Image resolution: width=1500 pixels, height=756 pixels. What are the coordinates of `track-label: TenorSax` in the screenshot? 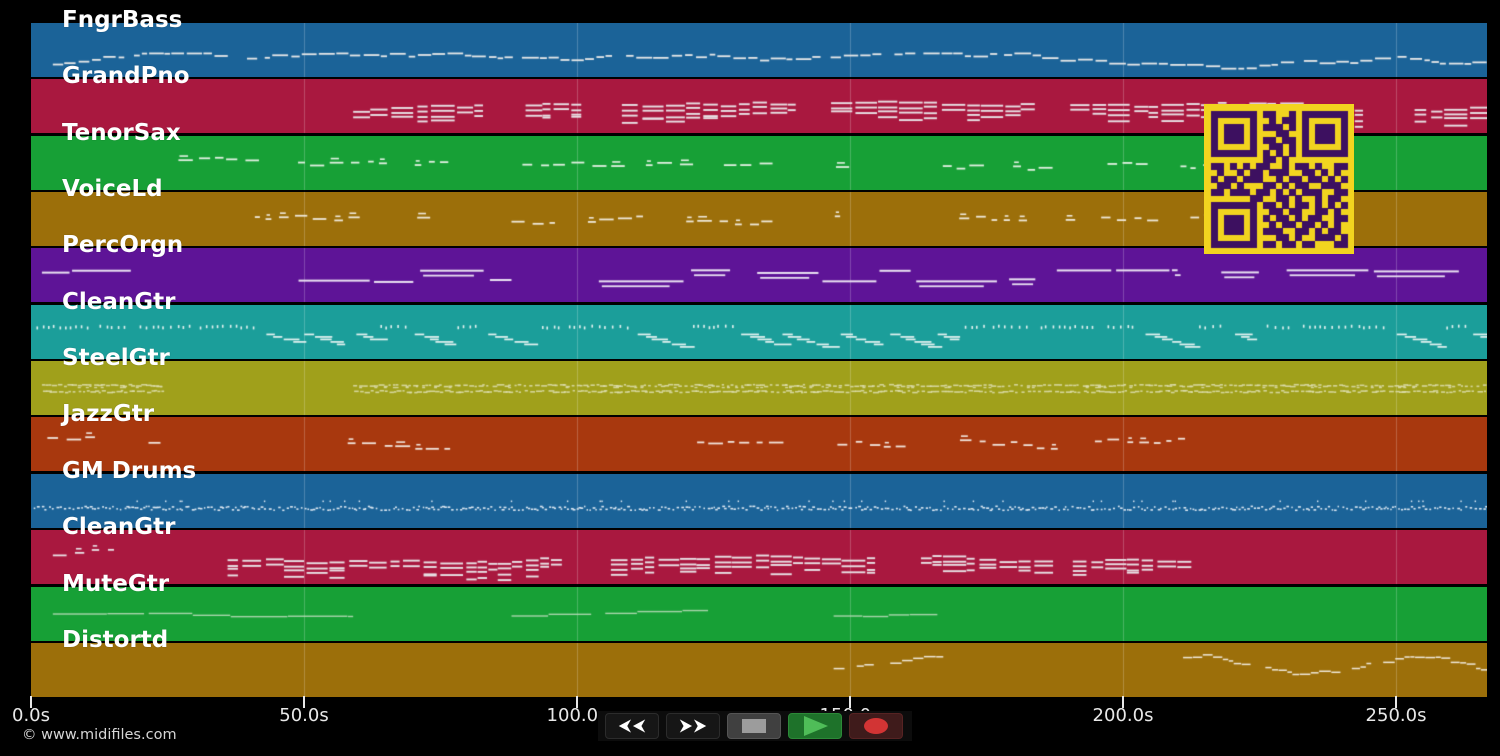 It's located at (121, 133).